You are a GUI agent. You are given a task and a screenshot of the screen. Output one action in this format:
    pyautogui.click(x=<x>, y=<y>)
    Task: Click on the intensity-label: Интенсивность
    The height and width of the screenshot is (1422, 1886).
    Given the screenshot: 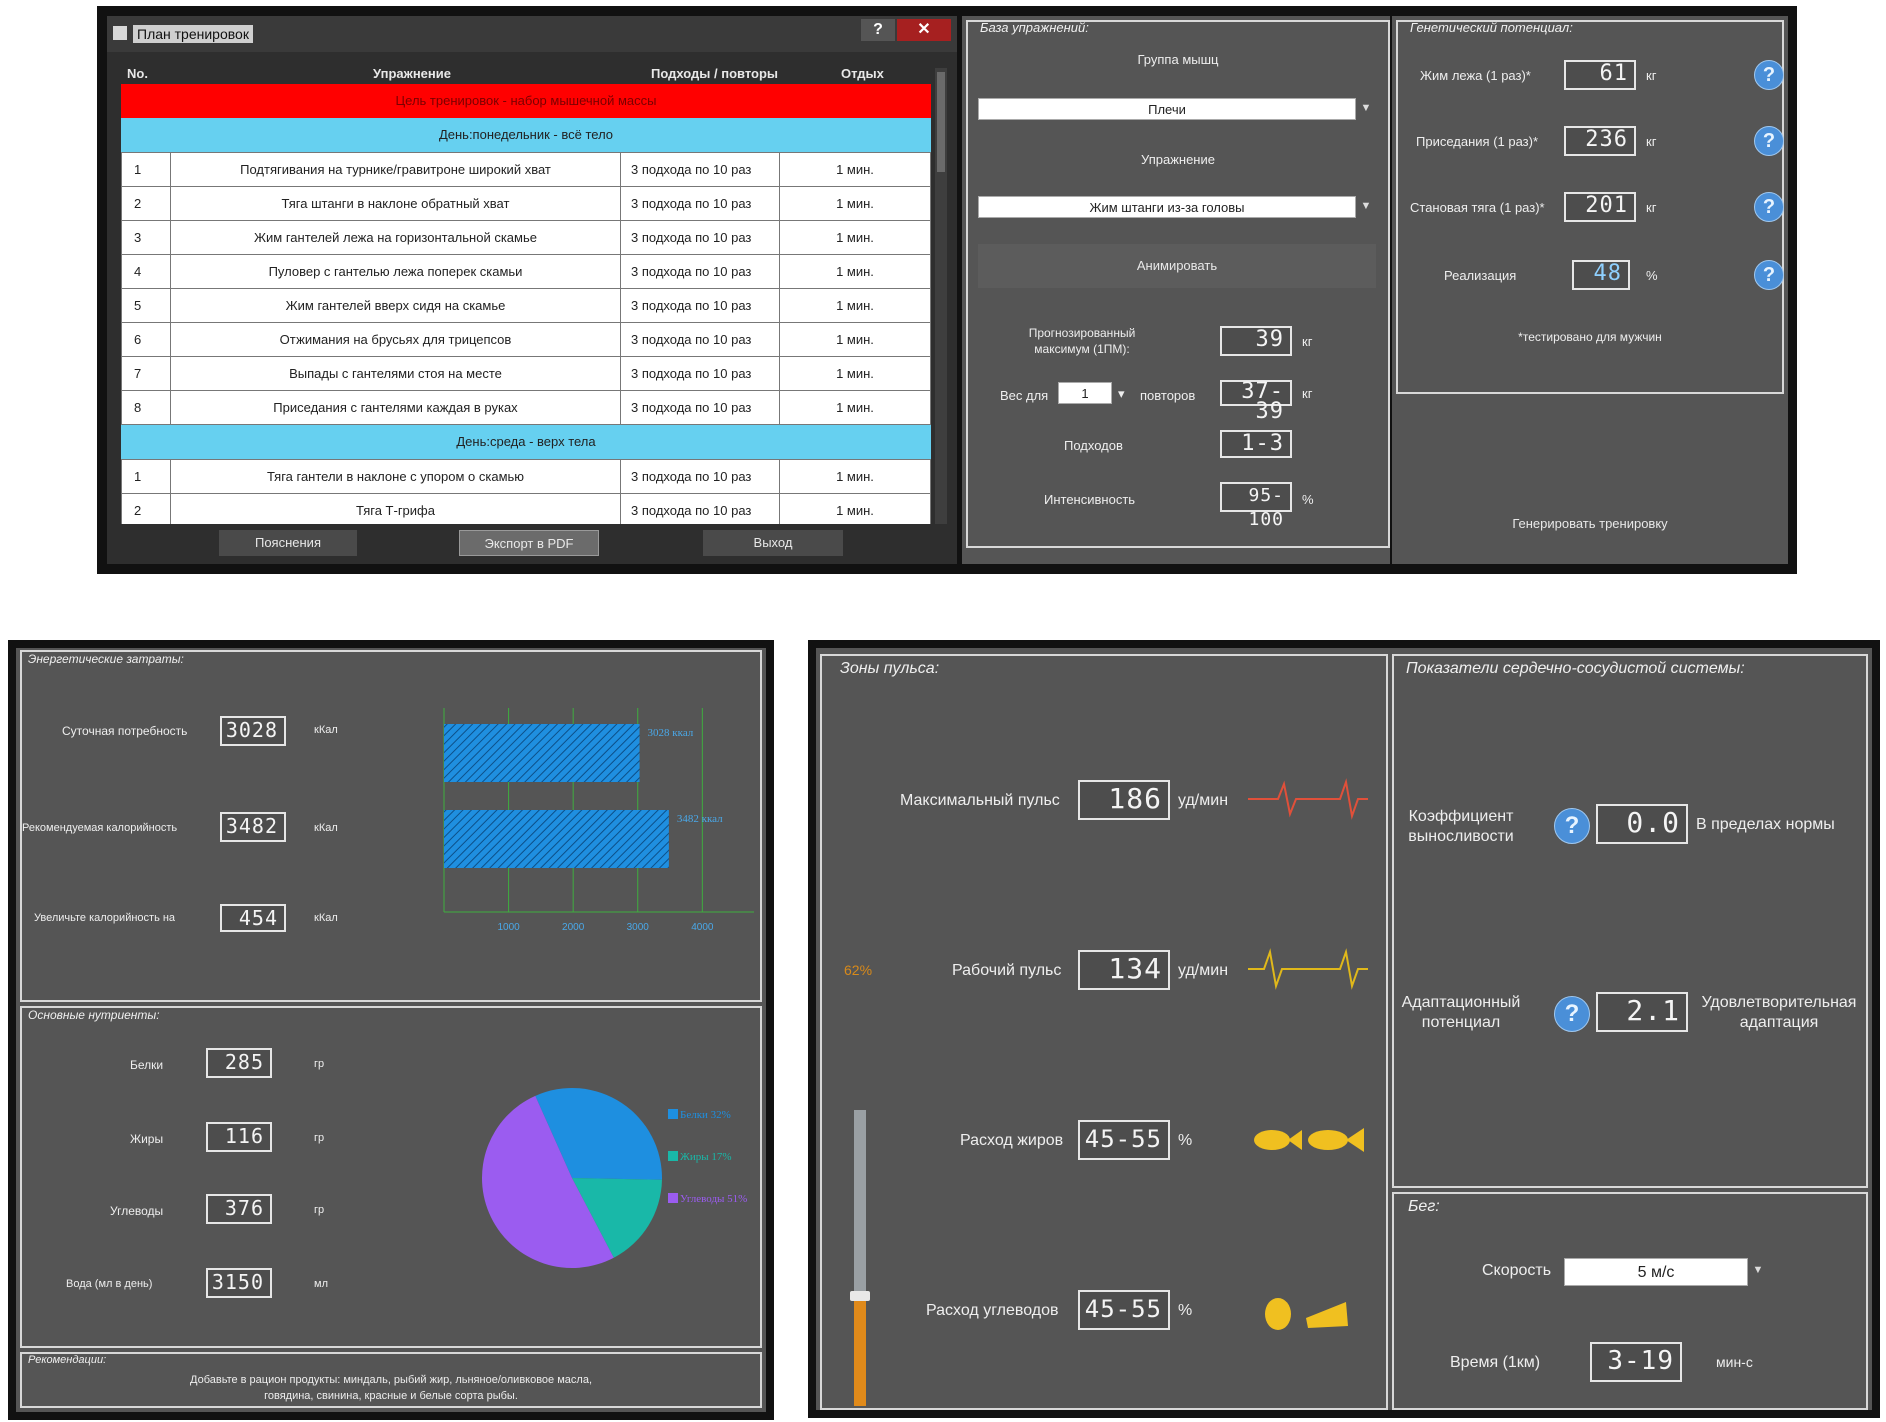 What is the action you would take?
    pyautogui.click(x=1090, y=499)
    